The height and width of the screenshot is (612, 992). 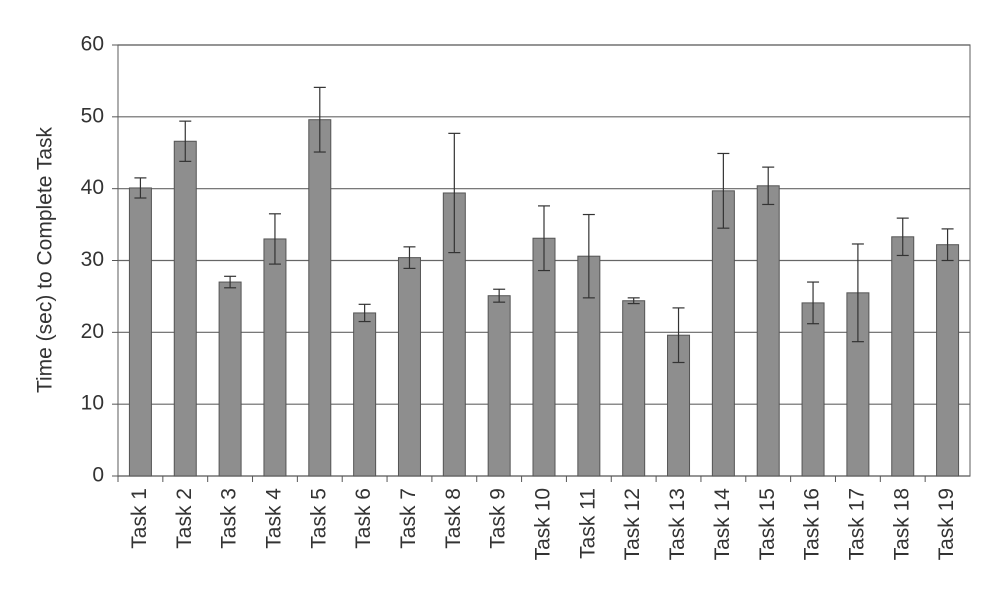 What do you see at coordinates (453, 518) in the screenshot?
I see `x-tick-label: Task 8` at bounding box center [453, 518].